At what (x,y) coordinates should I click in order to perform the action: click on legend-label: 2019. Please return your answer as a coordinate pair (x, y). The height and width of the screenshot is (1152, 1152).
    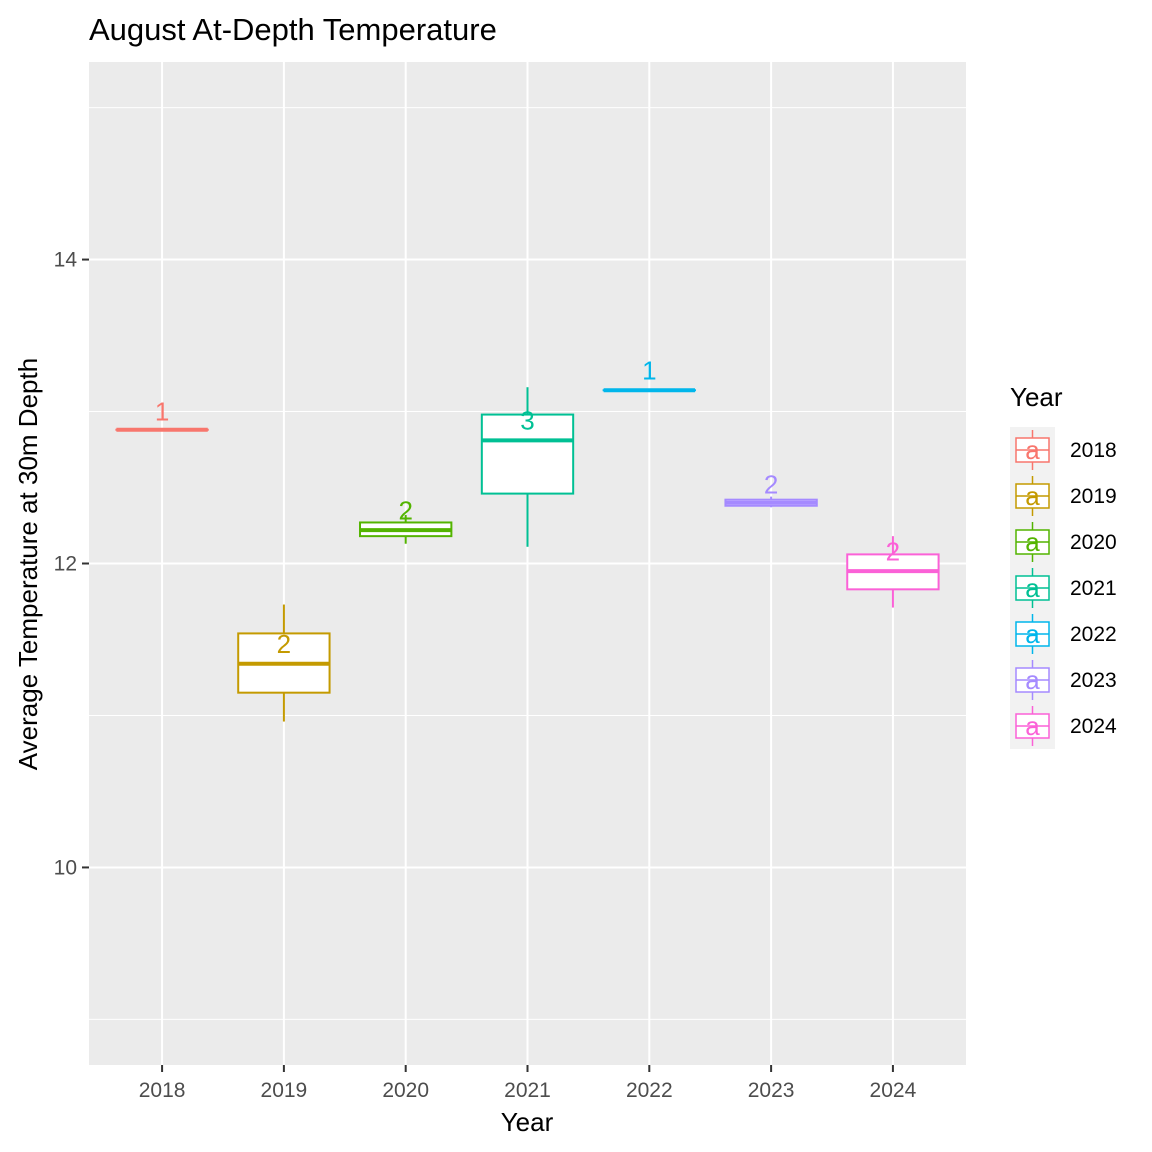
    Looking at the image, I should click on (1093, 496).